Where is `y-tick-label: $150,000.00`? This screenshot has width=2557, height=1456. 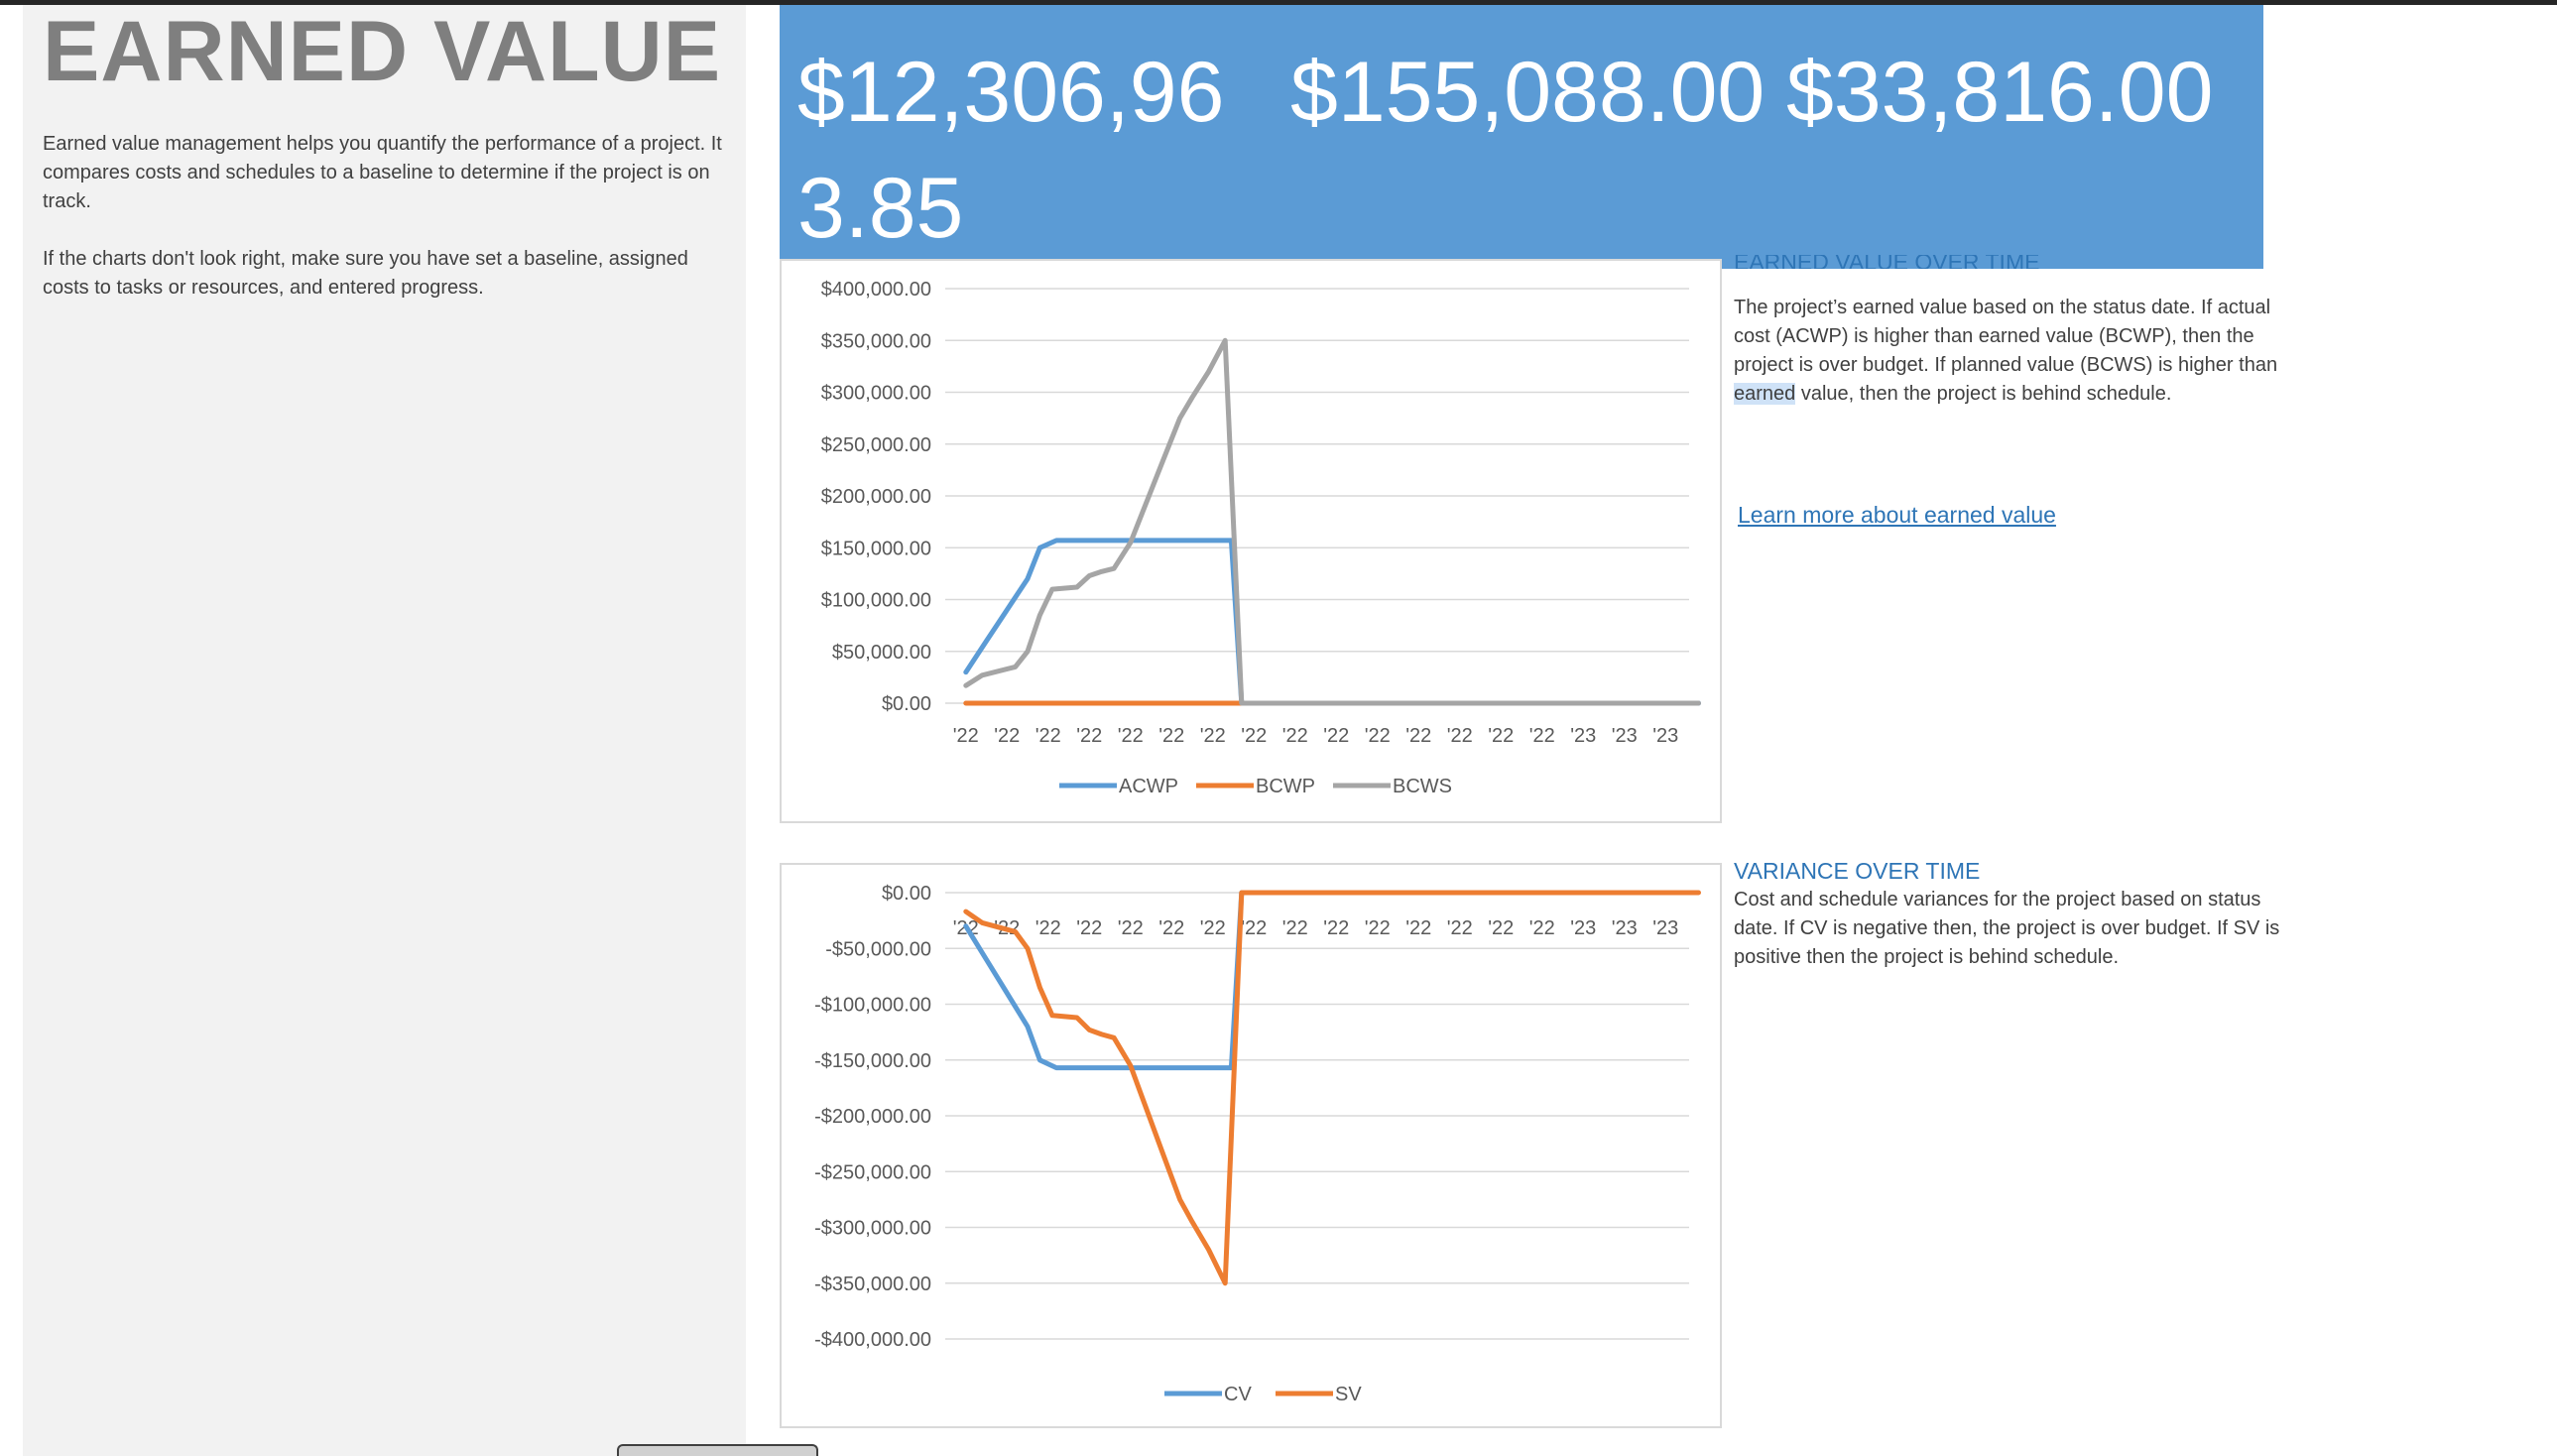
y-tick-label: $150,000.00 is located at coordinates (876, 548).